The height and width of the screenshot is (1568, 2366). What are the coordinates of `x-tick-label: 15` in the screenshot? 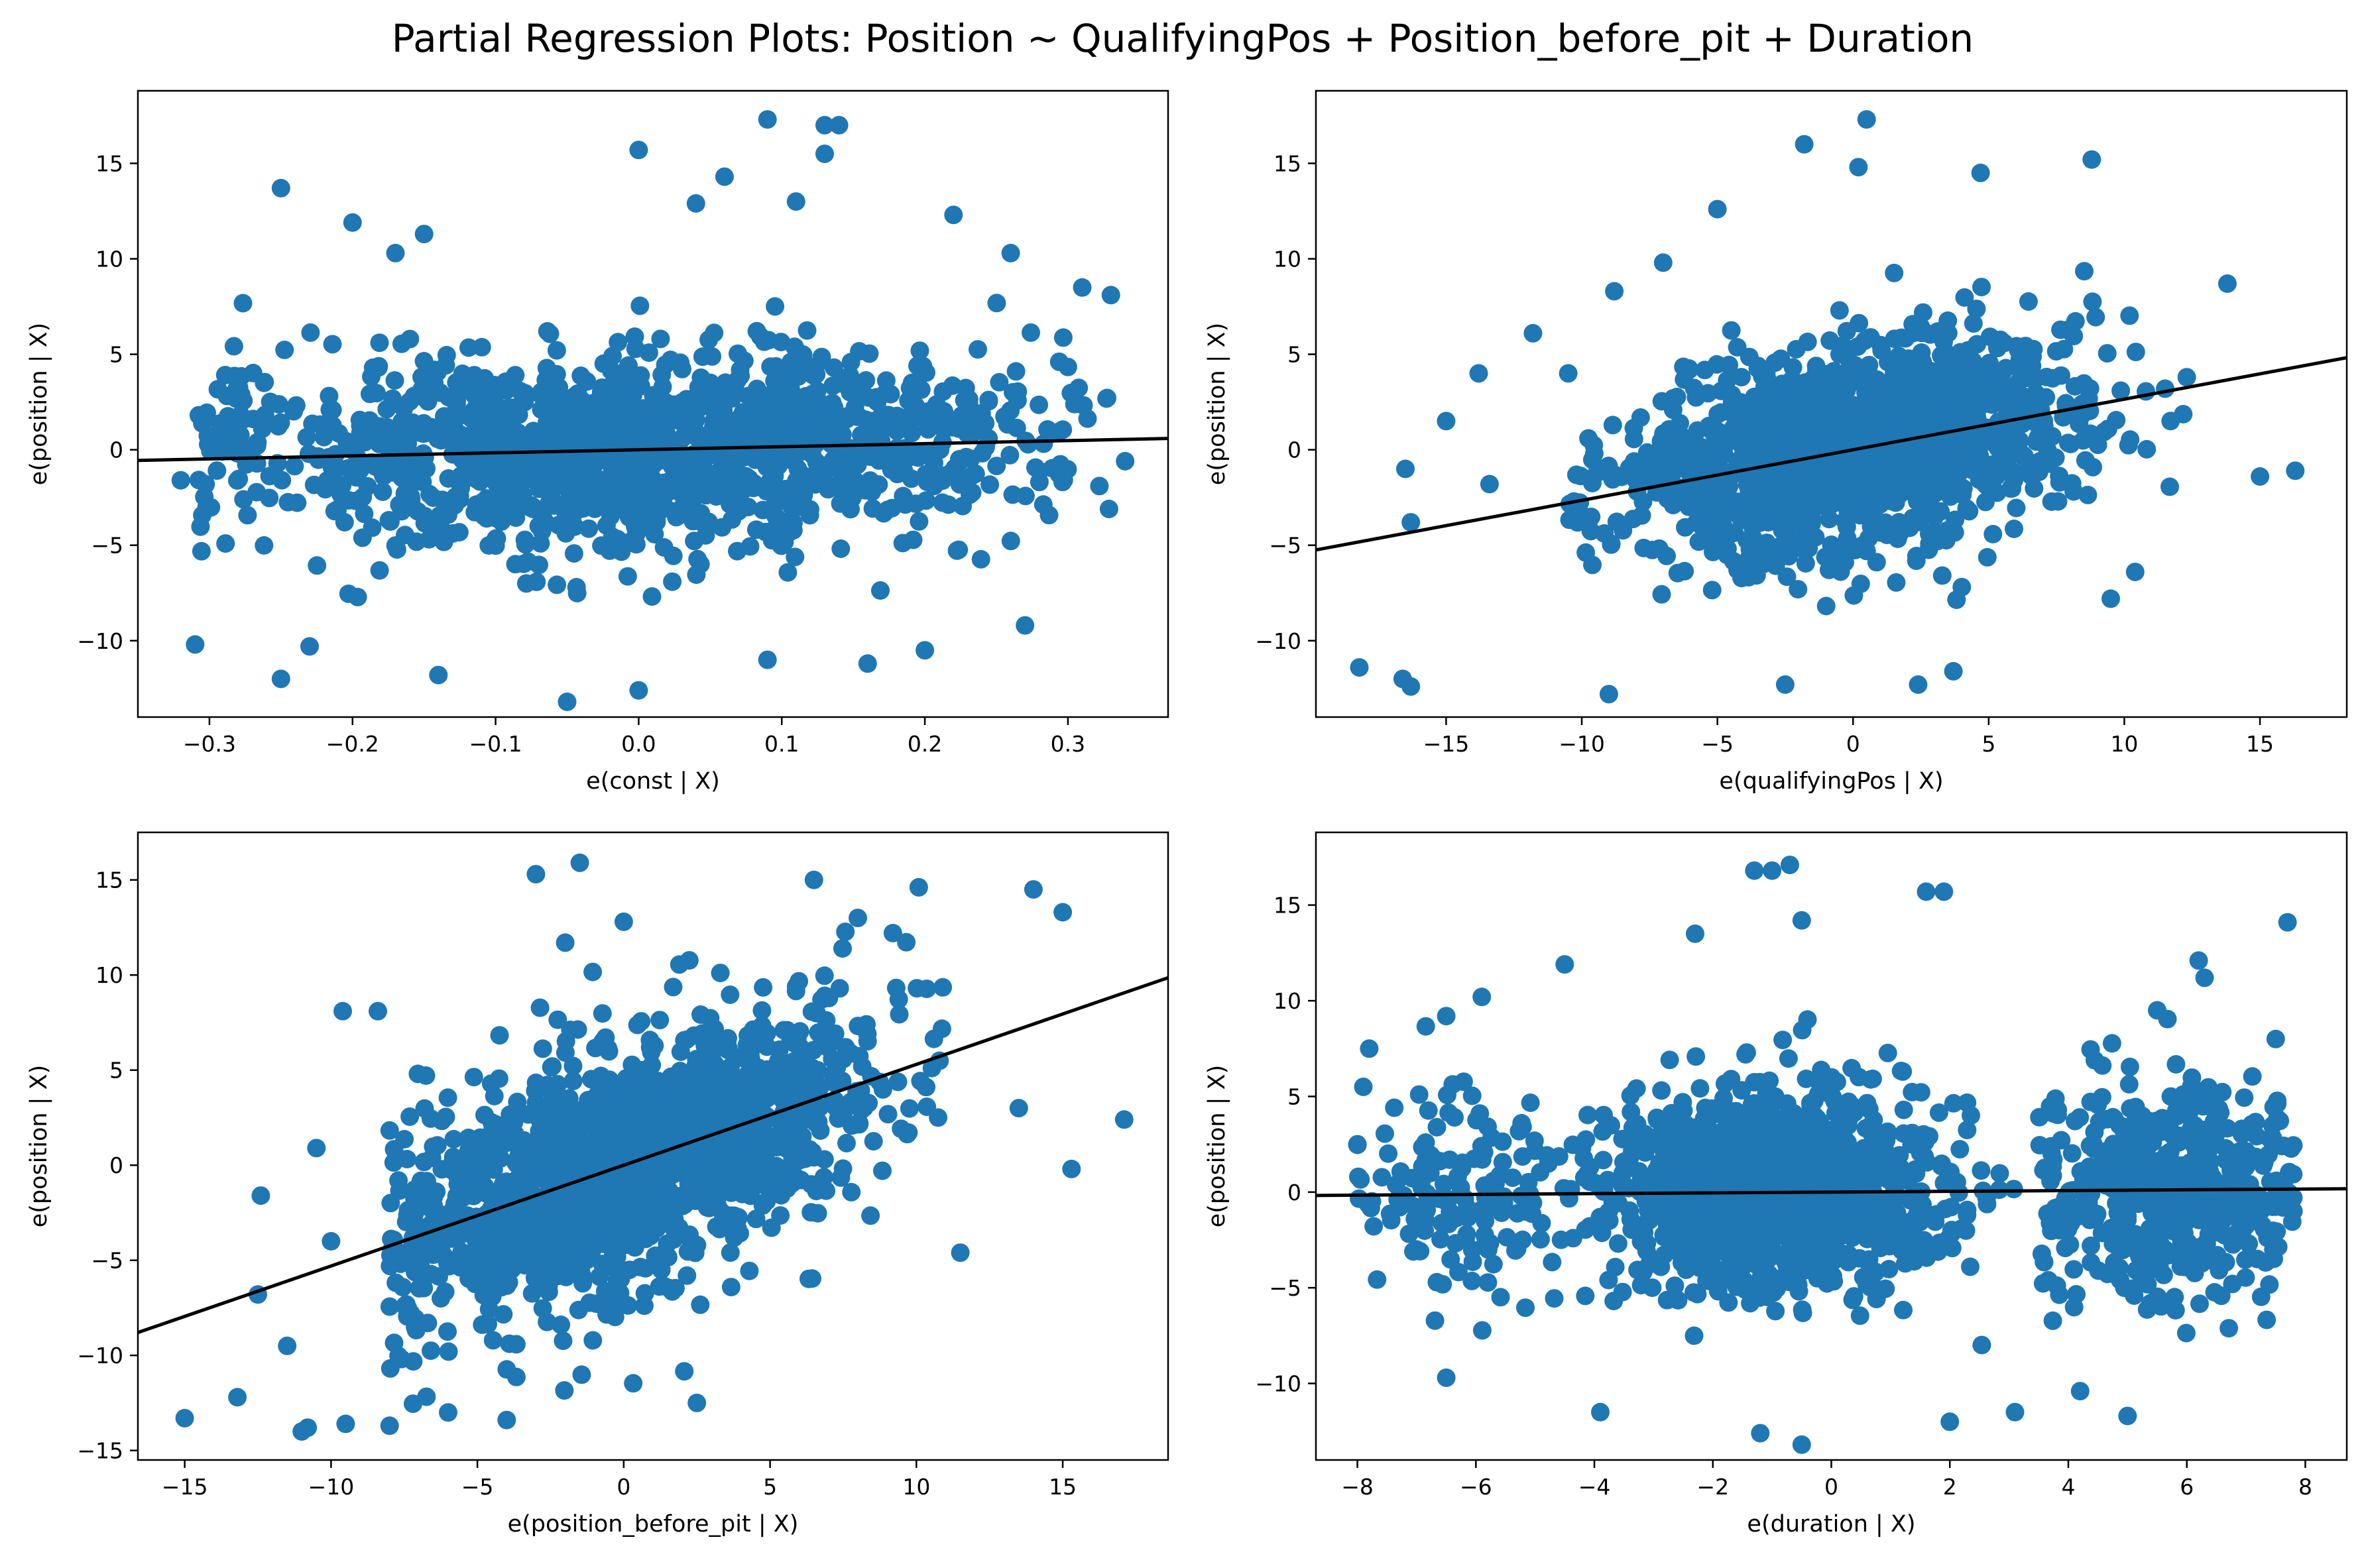 It's located at (1063, 1487).